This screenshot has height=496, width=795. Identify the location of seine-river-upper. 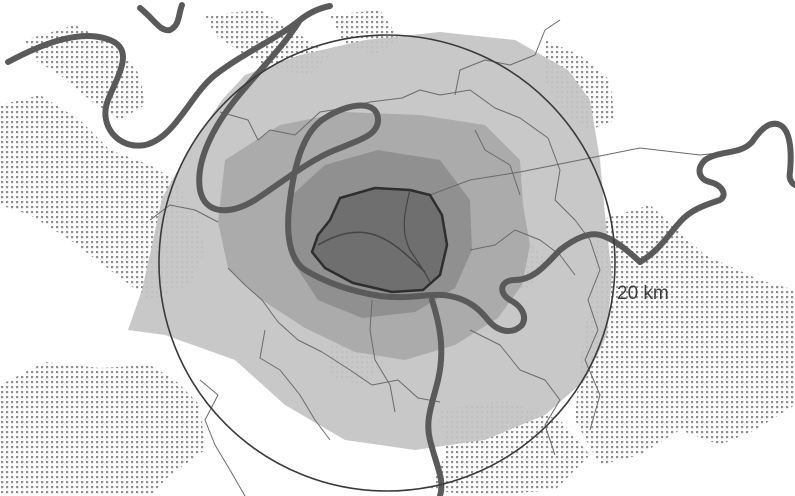
(161, 18).